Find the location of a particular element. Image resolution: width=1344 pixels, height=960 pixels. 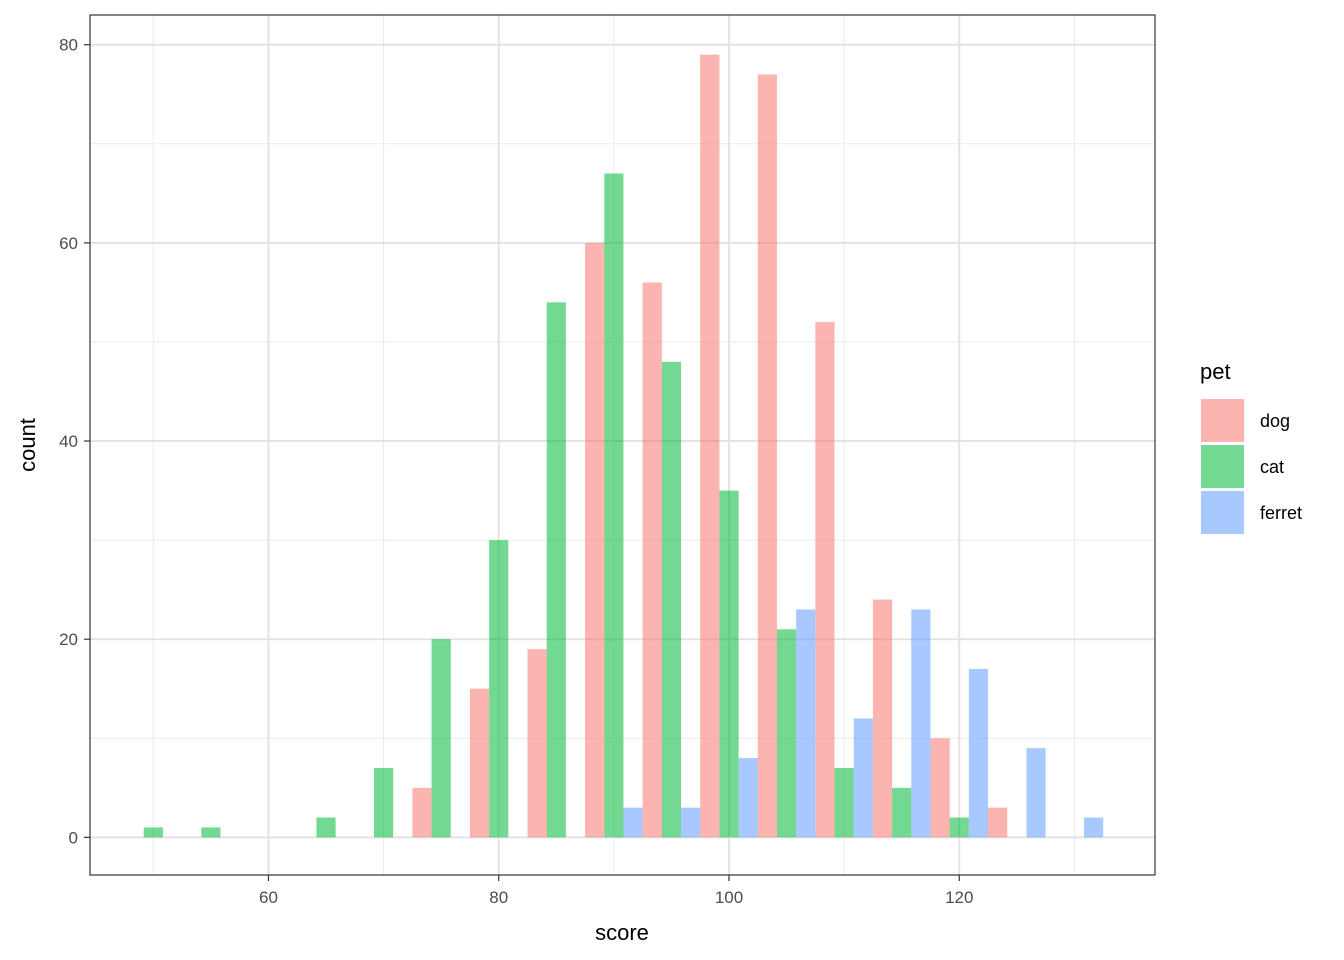

y-tick-label: 40 is located at coordinates (68, 441).